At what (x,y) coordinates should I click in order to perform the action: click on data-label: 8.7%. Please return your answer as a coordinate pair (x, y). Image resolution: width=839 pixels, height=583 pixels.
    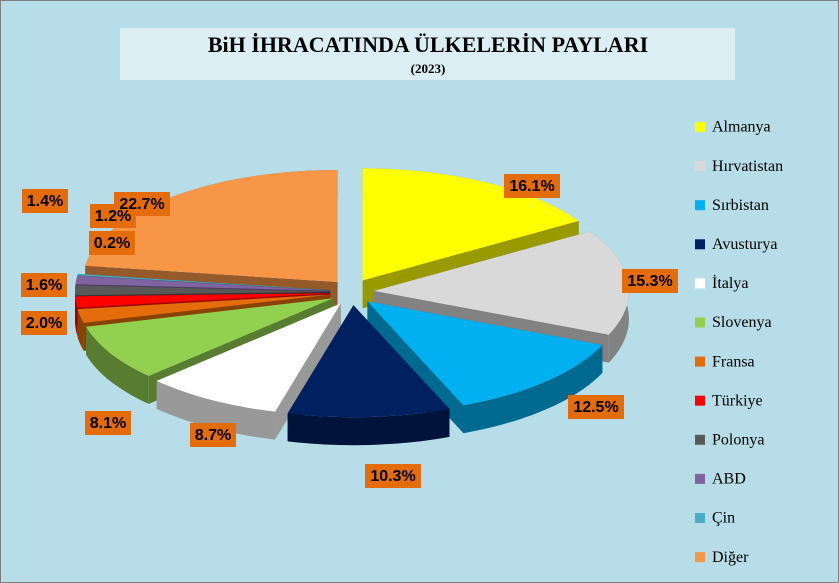
    Looking at the image, I should click on (213, 435).